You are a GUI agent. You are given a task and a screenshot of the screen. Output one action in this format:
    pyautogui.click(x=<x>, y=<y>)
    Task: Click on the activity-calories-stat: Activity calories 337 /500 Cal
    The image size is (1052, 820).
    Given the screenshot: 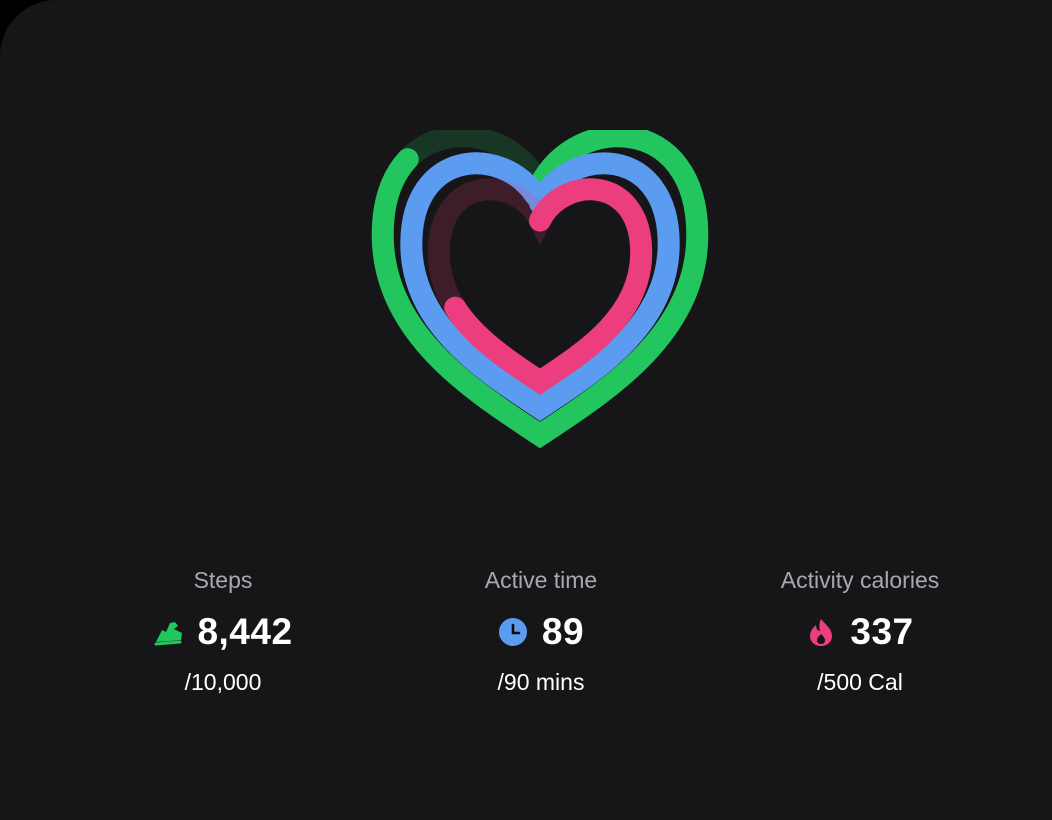 What is the action you would take?
    pyautogui.click(x=860, y=630)
    